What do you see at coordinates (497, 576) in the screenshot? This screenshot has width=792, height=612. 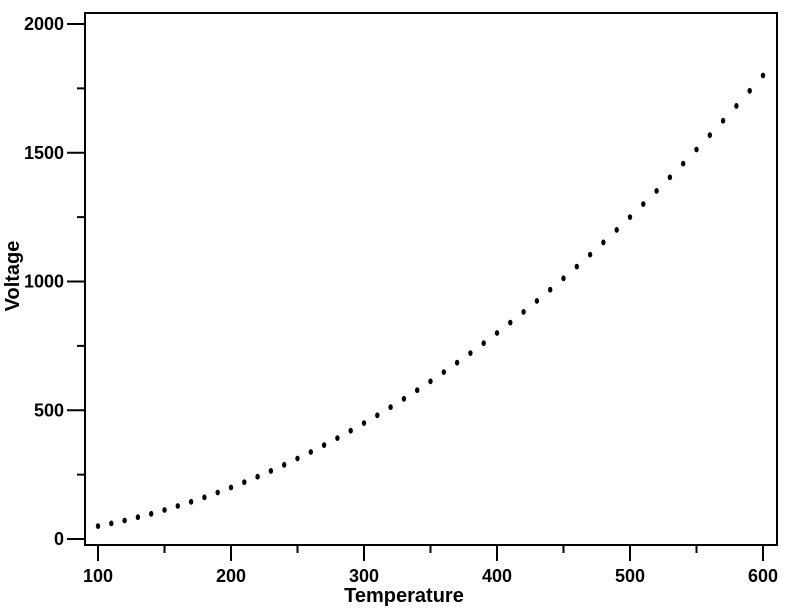 I see `x-tick-label: 400` at bounding box center [497, 576].